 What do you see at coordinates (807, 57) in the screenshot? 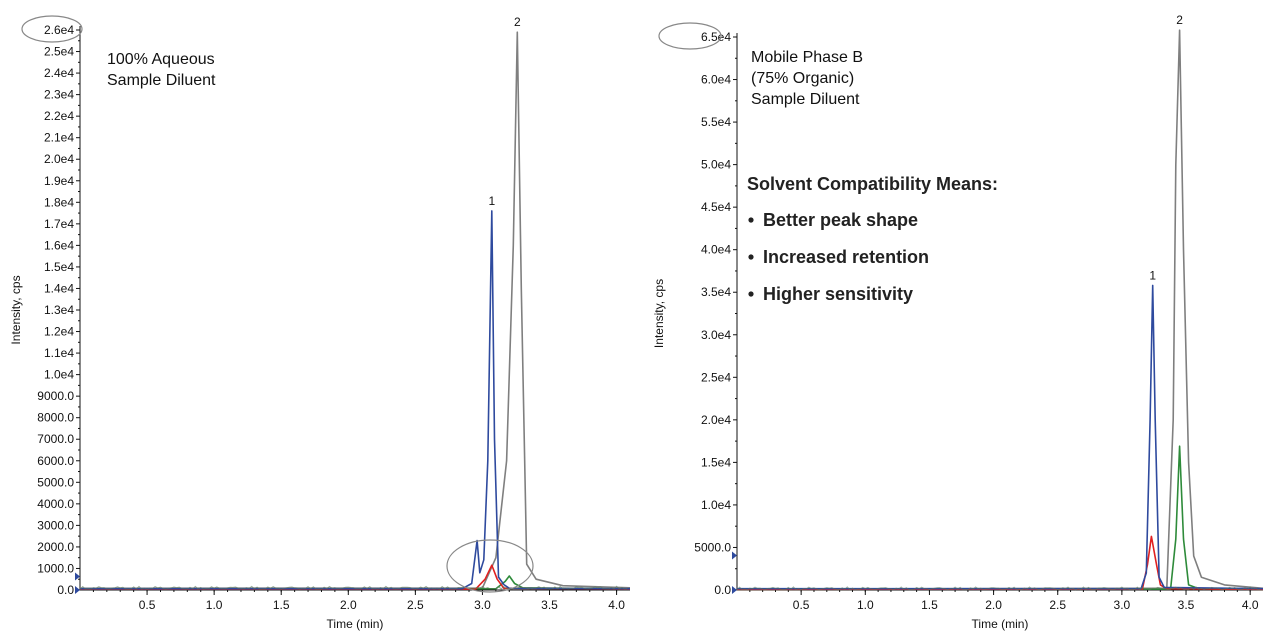
I see `annotation-text: Mobile Phase B` at bounding box center [807, 57].